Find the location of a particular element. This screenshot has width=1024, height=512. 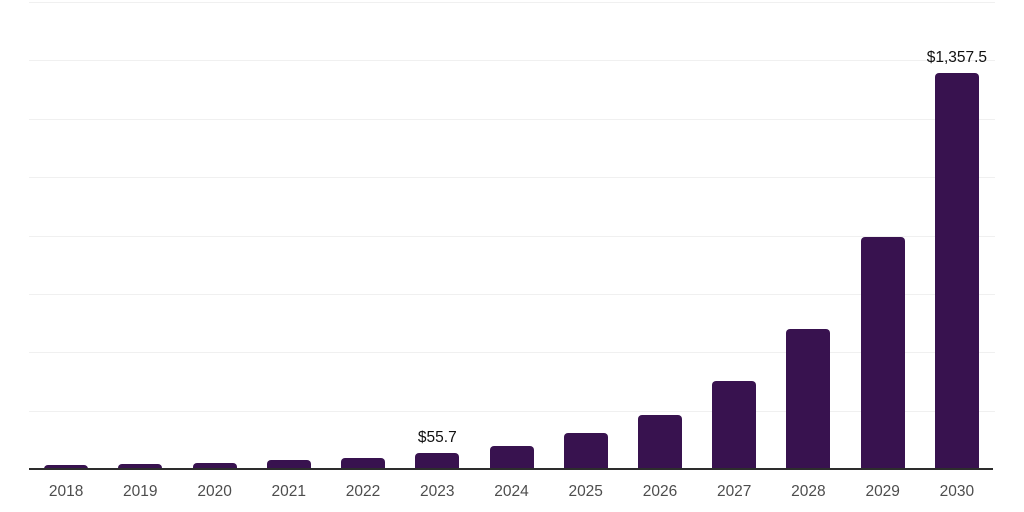

bar-2024 is located at coordinates (511, 457).